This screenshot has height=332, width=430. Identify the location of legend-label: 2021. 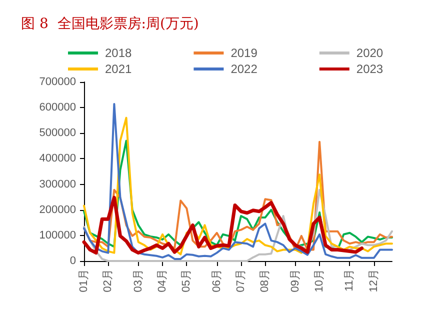
(118, 69).